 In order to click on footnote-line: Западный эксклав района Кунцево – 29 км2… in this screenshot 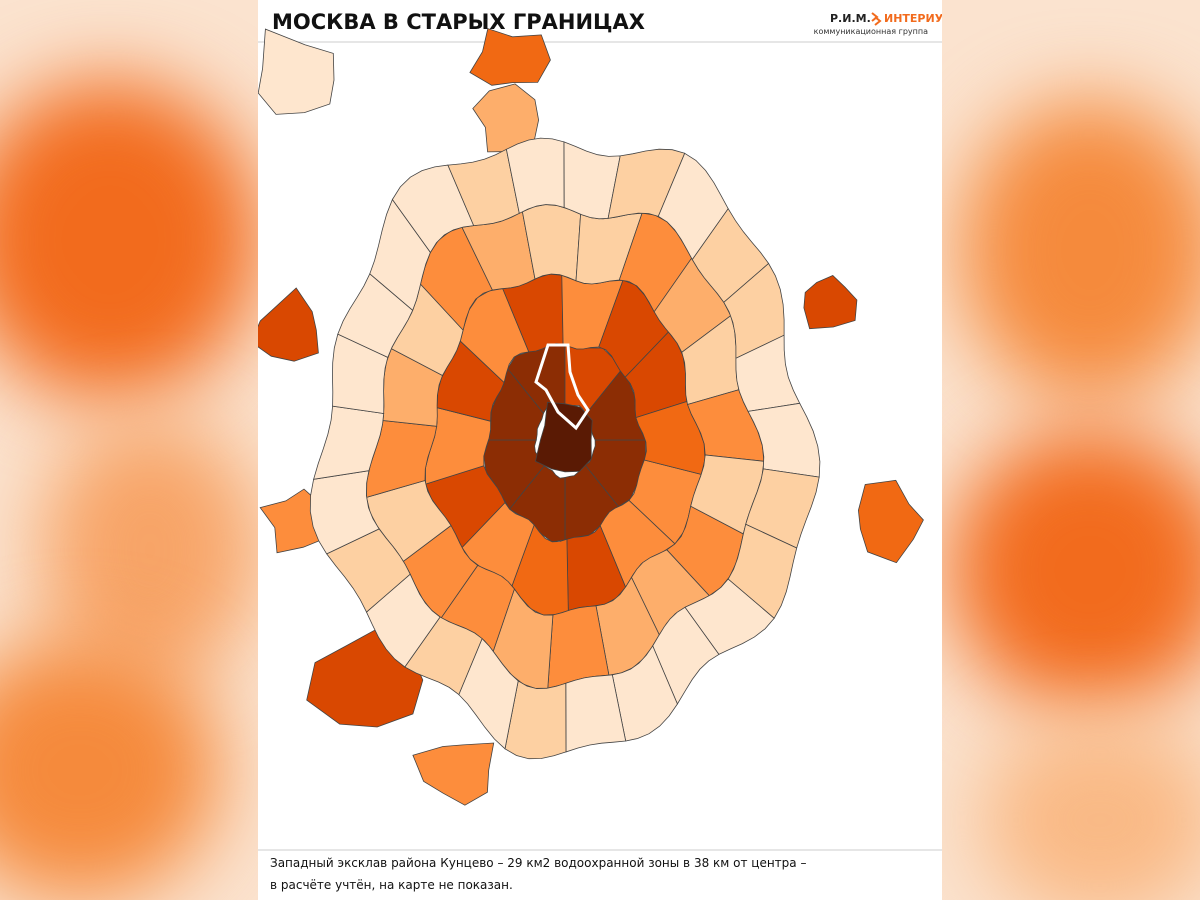, I will do `click(538, 863)`.